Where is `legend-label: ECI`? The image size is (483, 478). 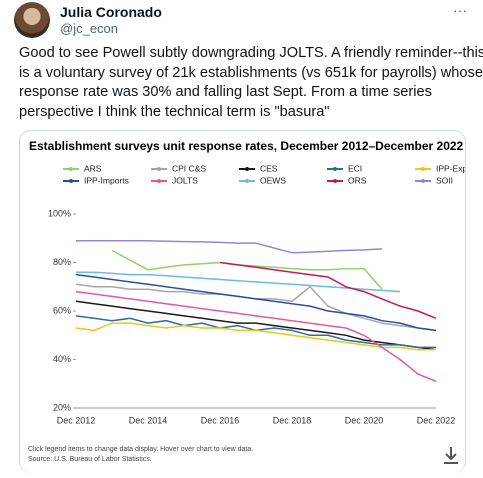 legend-label: ECI is located at coordinates (355, 168).